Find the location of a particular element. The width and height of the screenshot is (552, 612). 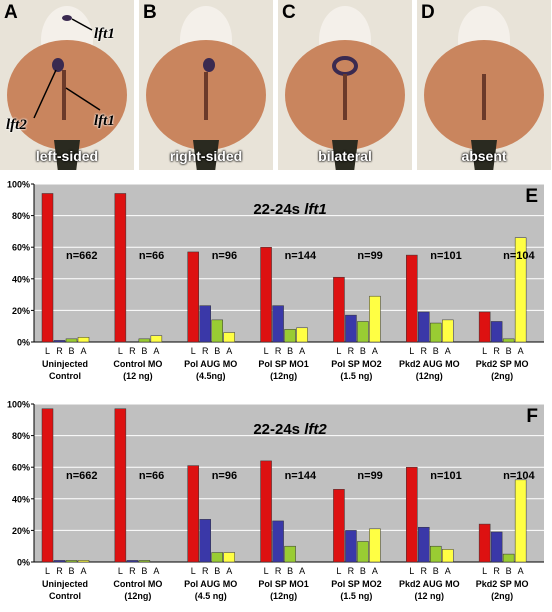

panel-letter: F is located at coordinates (532, 416).